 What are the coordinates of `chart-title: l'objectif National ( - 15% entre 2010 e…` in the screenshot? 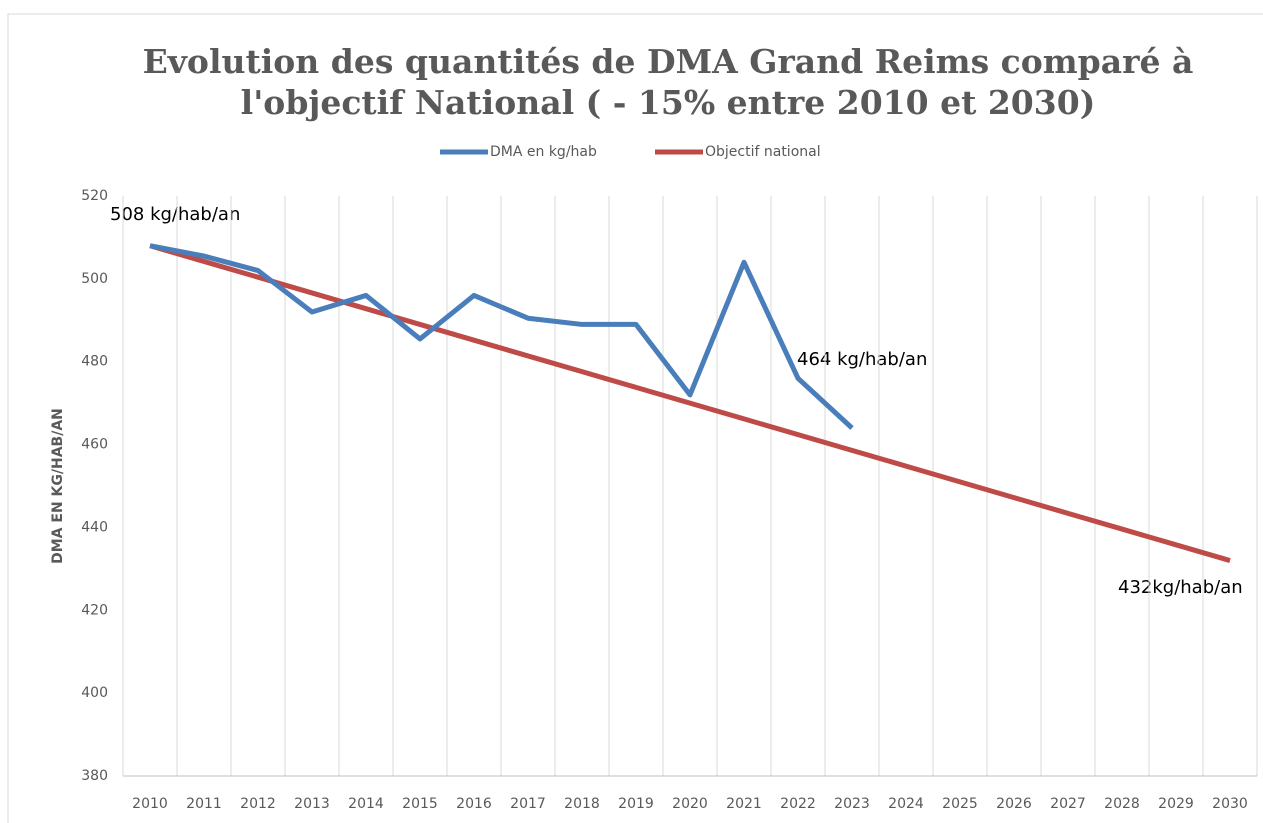 It's located at (668, 102).